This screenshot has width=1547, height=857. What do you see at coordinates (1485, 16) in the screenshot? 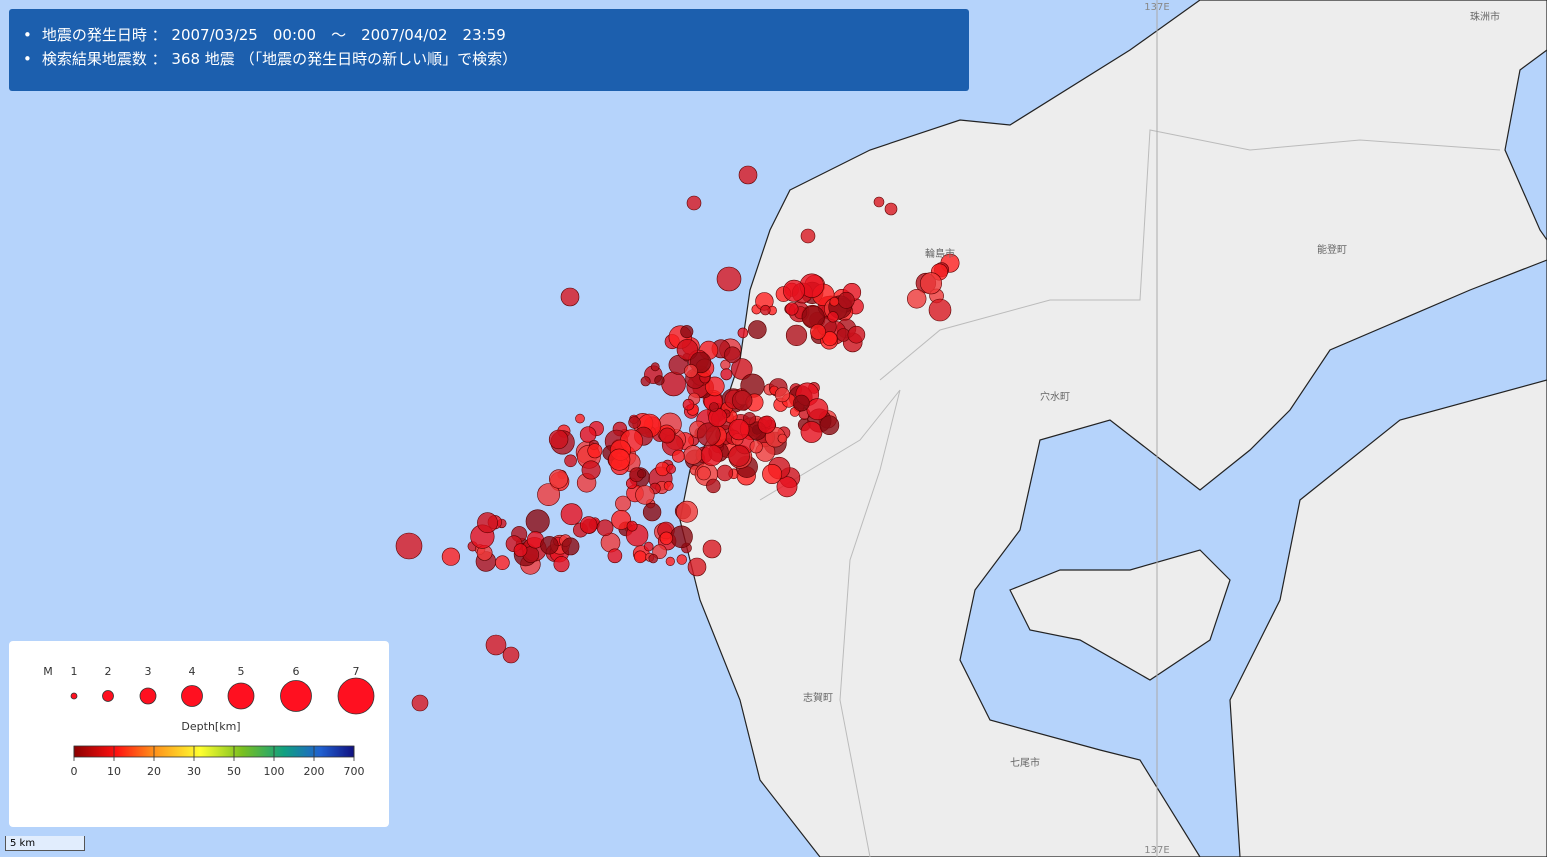
I see `place-label: 珠洲市` at bounding box center [1485, 16].